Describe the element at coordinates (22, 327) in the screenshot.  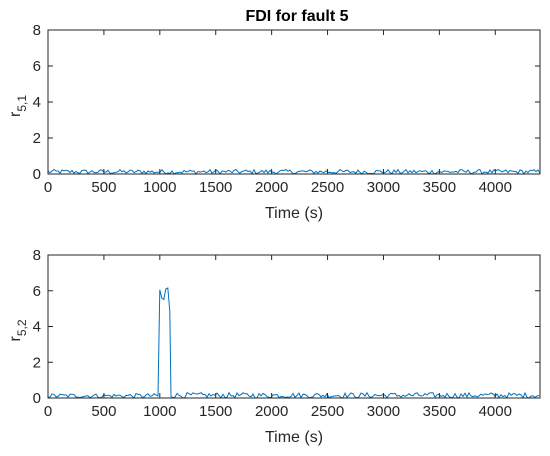
I see `y-axis-label-subscript: 5,2` at that location.